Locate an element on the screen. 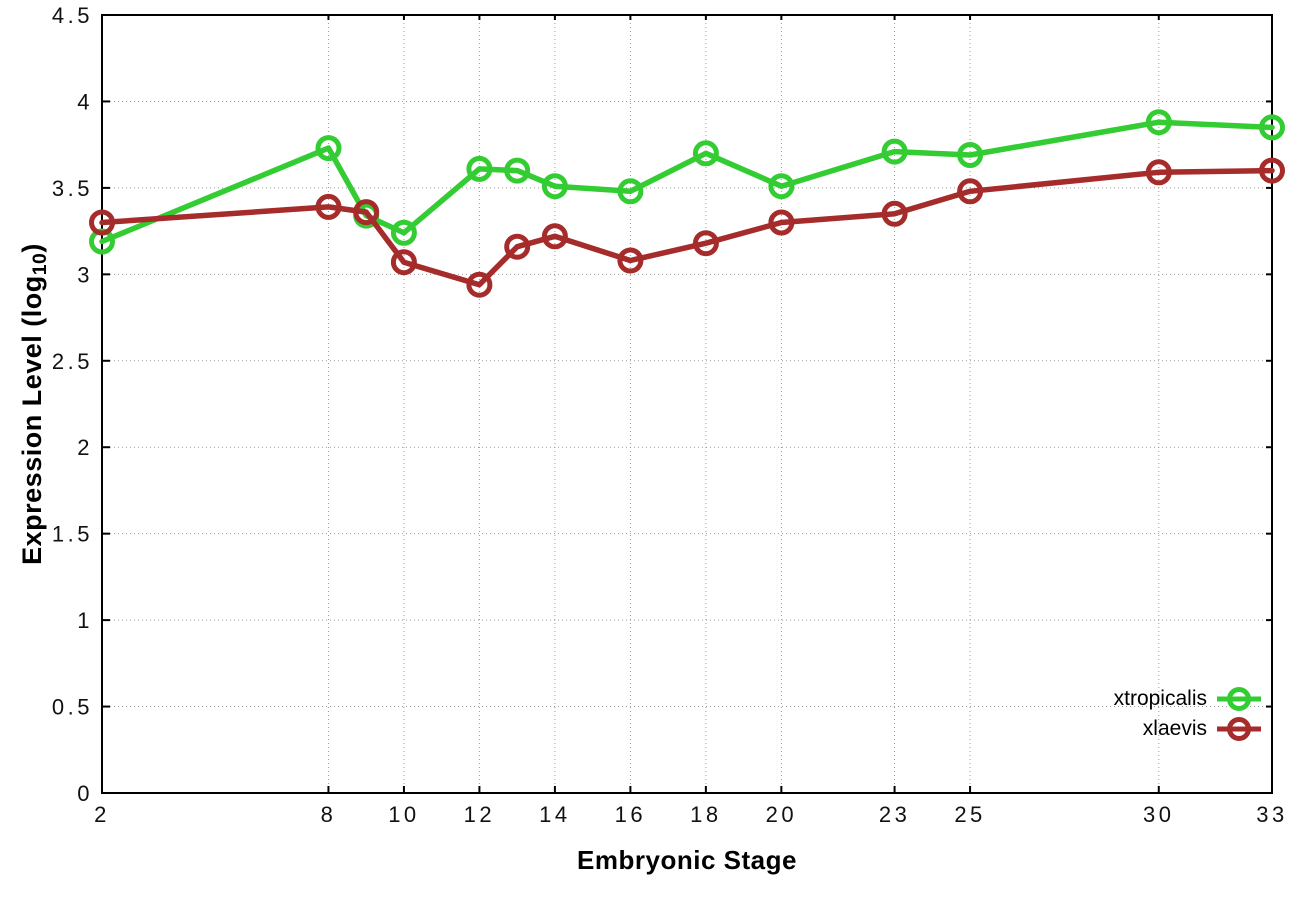  y-tick-label: 0.5 is located at coordinates (72, 707).